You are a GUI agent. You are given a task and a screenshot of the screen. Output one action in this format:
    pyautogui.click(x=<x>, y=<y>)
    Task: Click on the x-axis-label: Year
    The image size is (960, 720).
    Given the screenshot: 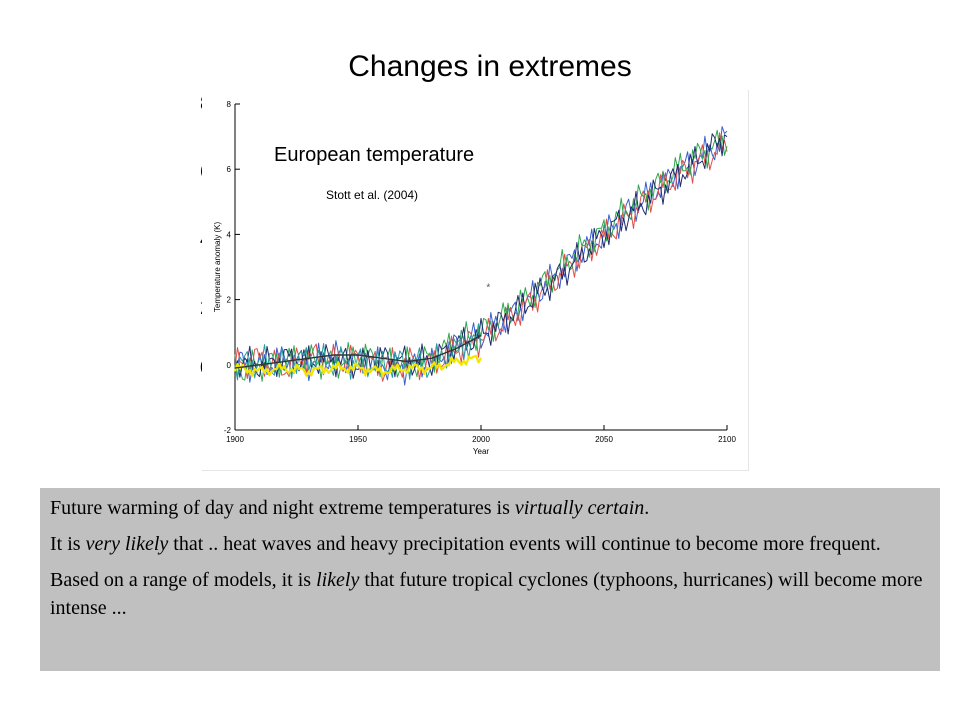 What is the action you would take?
    pyautogui.click(x=481, y=451)
    